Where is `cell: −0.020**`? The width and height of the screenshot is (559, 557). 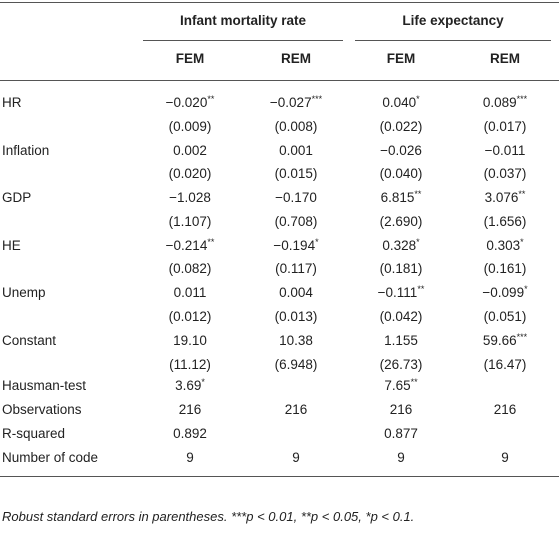
cell: −0.020** is located at coordinates (190, 103).